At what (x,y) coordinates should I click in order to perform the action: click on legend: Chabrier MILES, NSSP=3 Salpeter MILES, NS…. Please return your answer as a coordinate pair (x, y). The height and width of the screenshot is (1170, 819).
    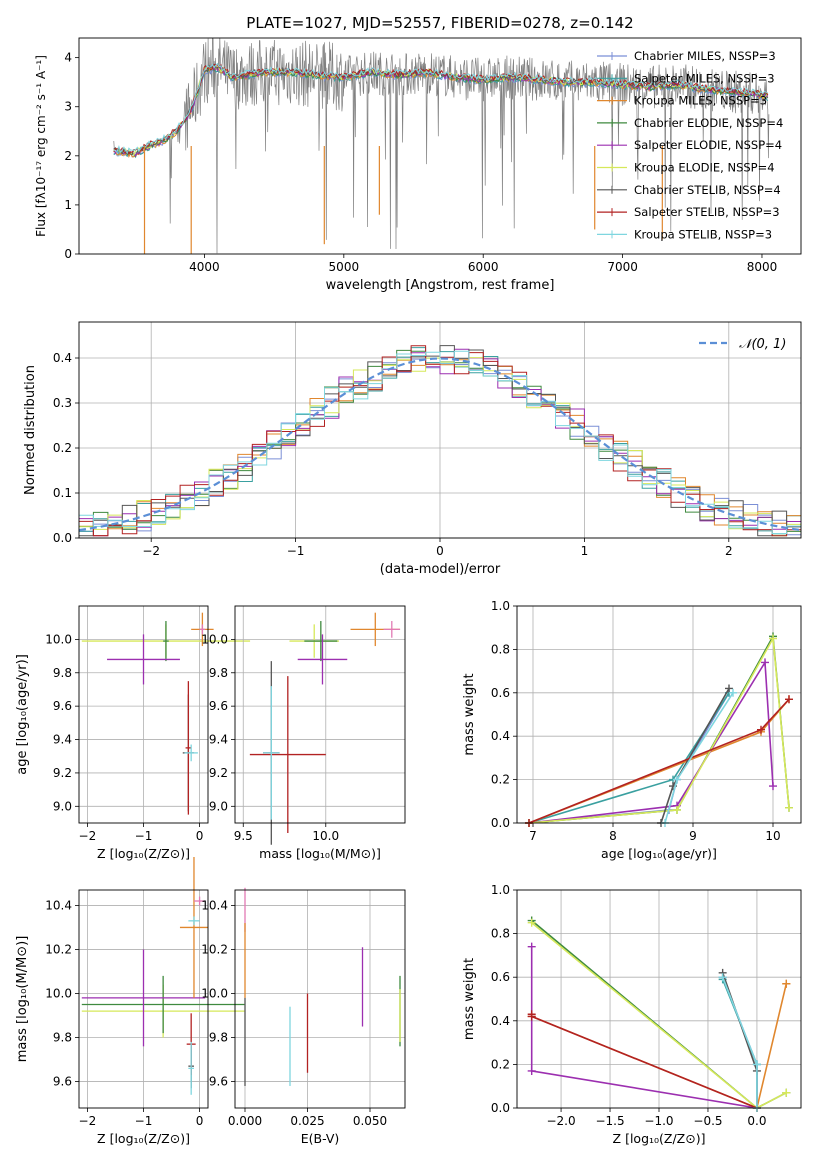
    Looking at the image, I should click on (690, 145).